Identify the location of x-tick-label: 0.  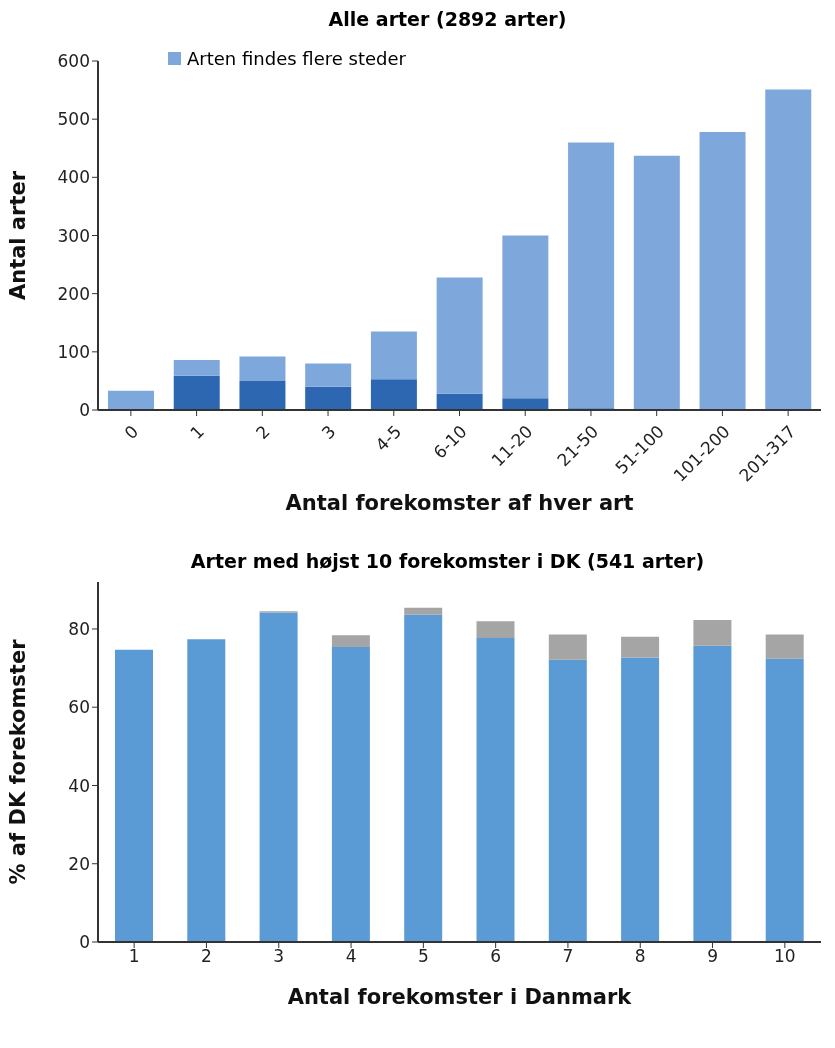
(131, 432).